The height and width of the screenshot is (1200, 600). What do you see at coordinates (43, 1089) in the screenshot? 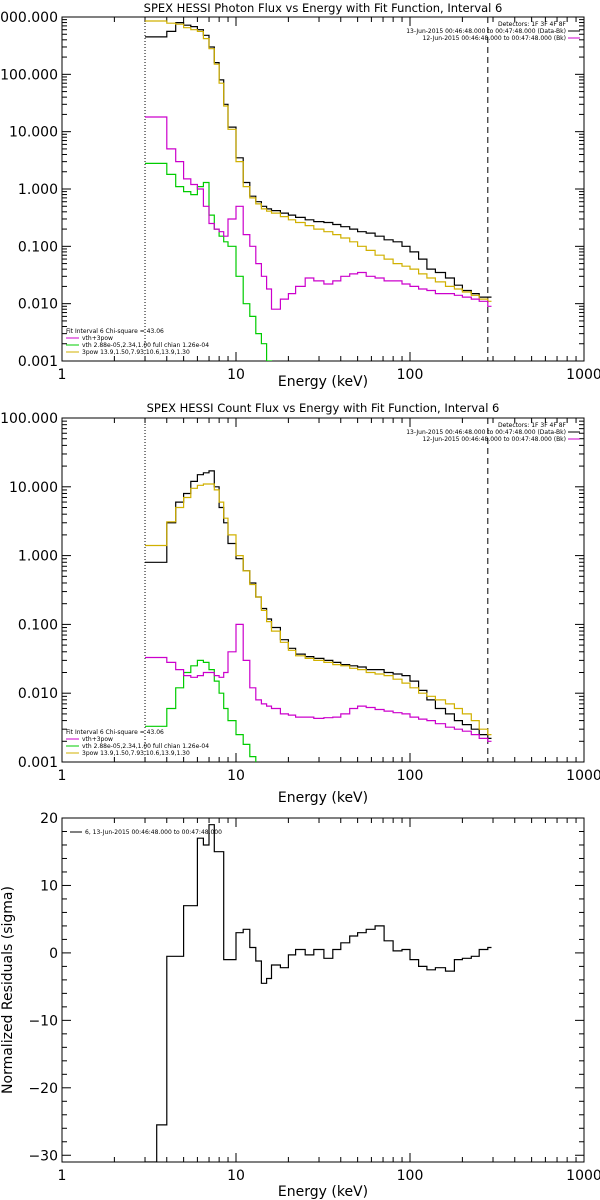
I see `y-tick-label: −20` at bounding box center [43, 1089].